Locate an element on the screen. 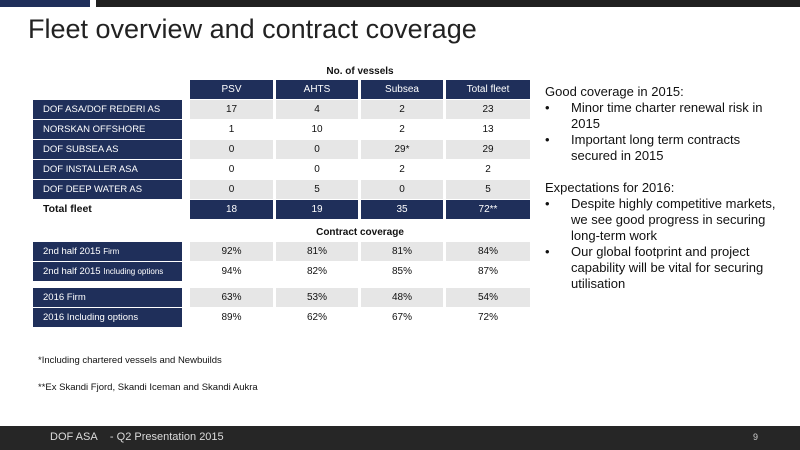 This screenshot has width=800, height=450. table-cell: 92% is located at coordinates (231, 251).